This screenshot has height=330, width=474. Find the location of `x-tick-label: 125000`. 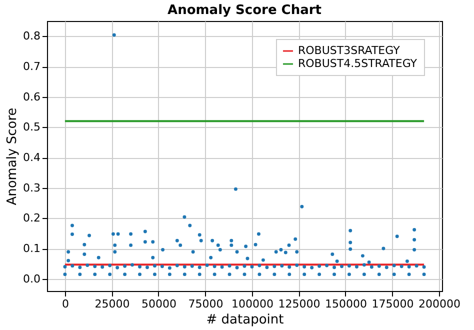

x-tick-label: 125000 is located at coordinates (299, 304).